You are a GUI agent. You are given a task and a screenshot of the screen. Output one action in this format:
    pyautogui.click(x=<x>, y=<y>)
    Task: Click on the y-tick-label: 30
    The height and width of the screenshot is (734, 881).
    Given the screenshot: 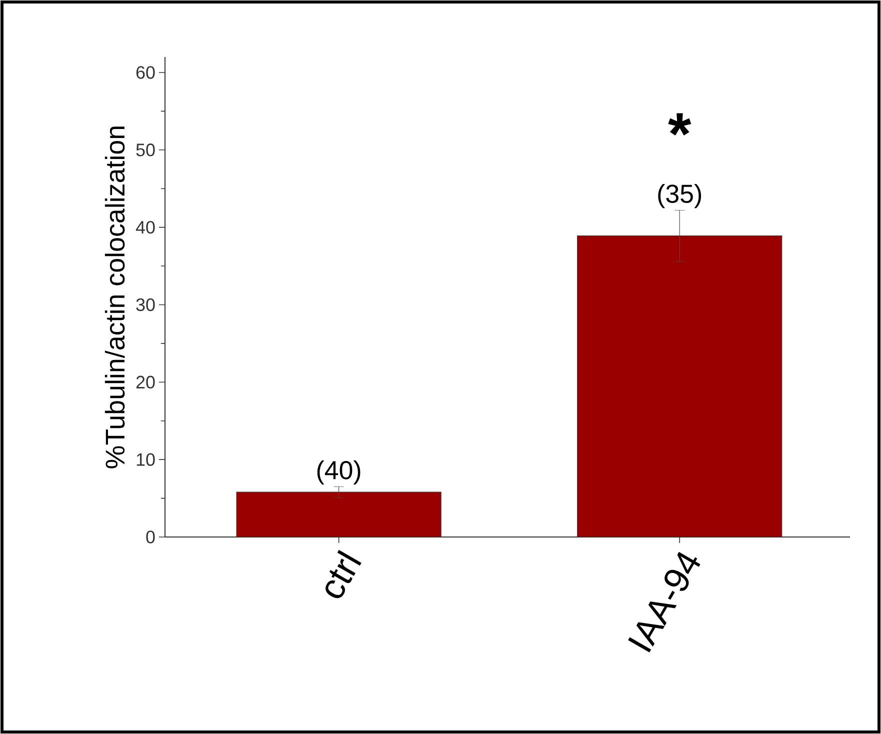 What is the action you would take?
    pyautogui.click(x=145, y=305)
    